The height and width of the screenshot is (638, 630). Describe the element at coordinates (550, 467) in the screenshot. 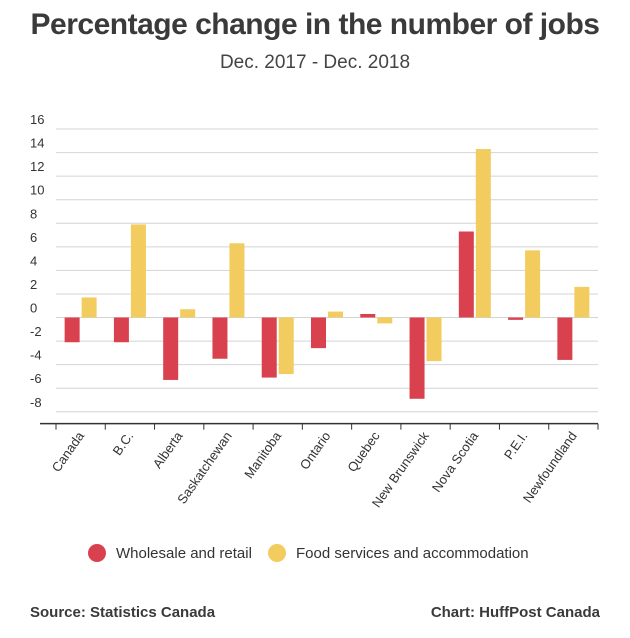

I see `x-tick-label: Newfoundland` at that location.